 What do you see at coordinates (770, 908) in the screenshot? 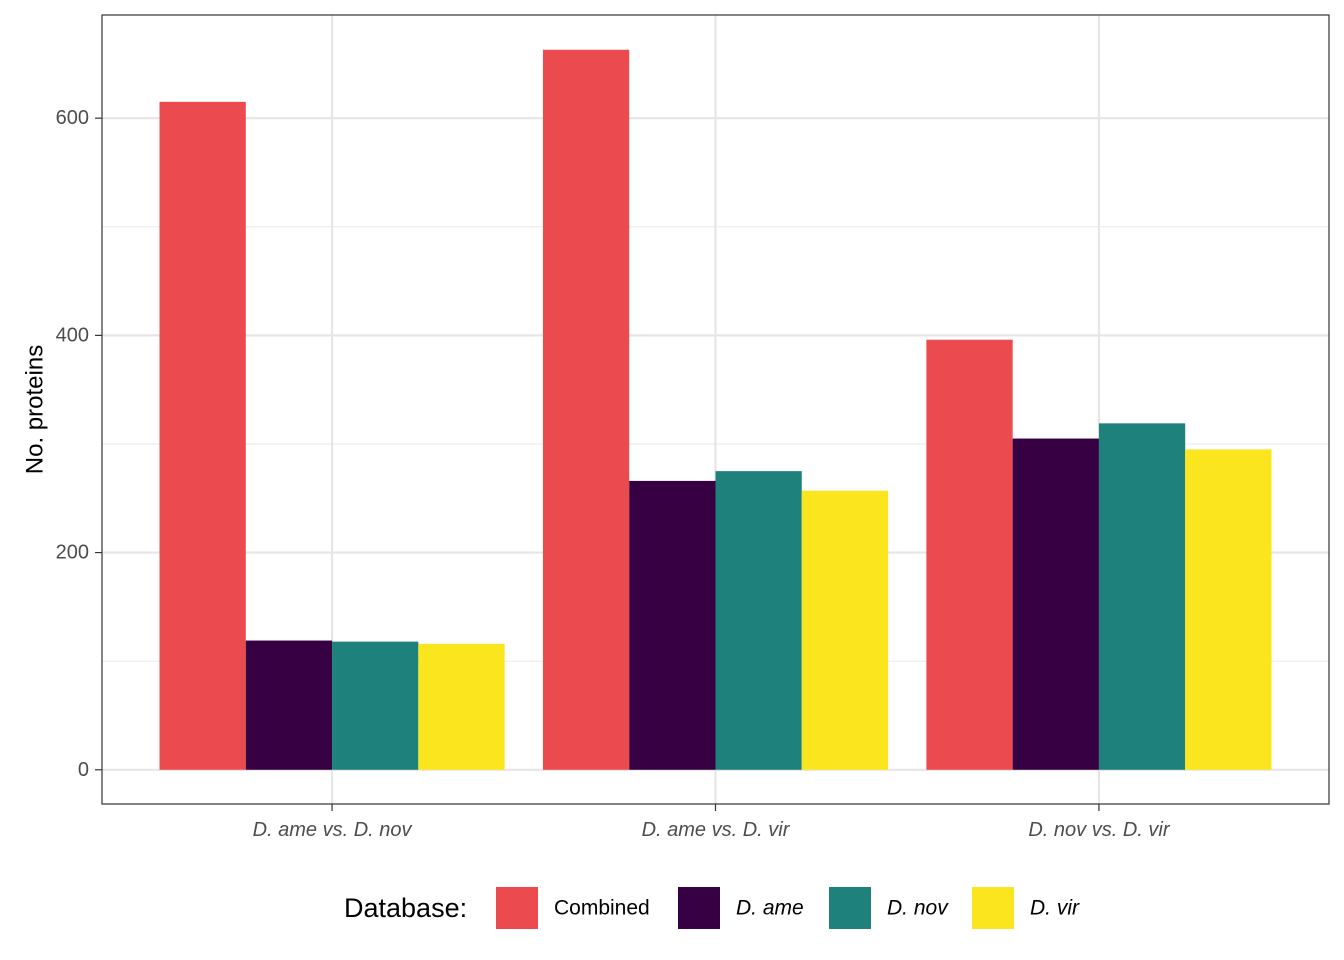
I see `legend-label: D. ame` at bounding box center [770, 908].